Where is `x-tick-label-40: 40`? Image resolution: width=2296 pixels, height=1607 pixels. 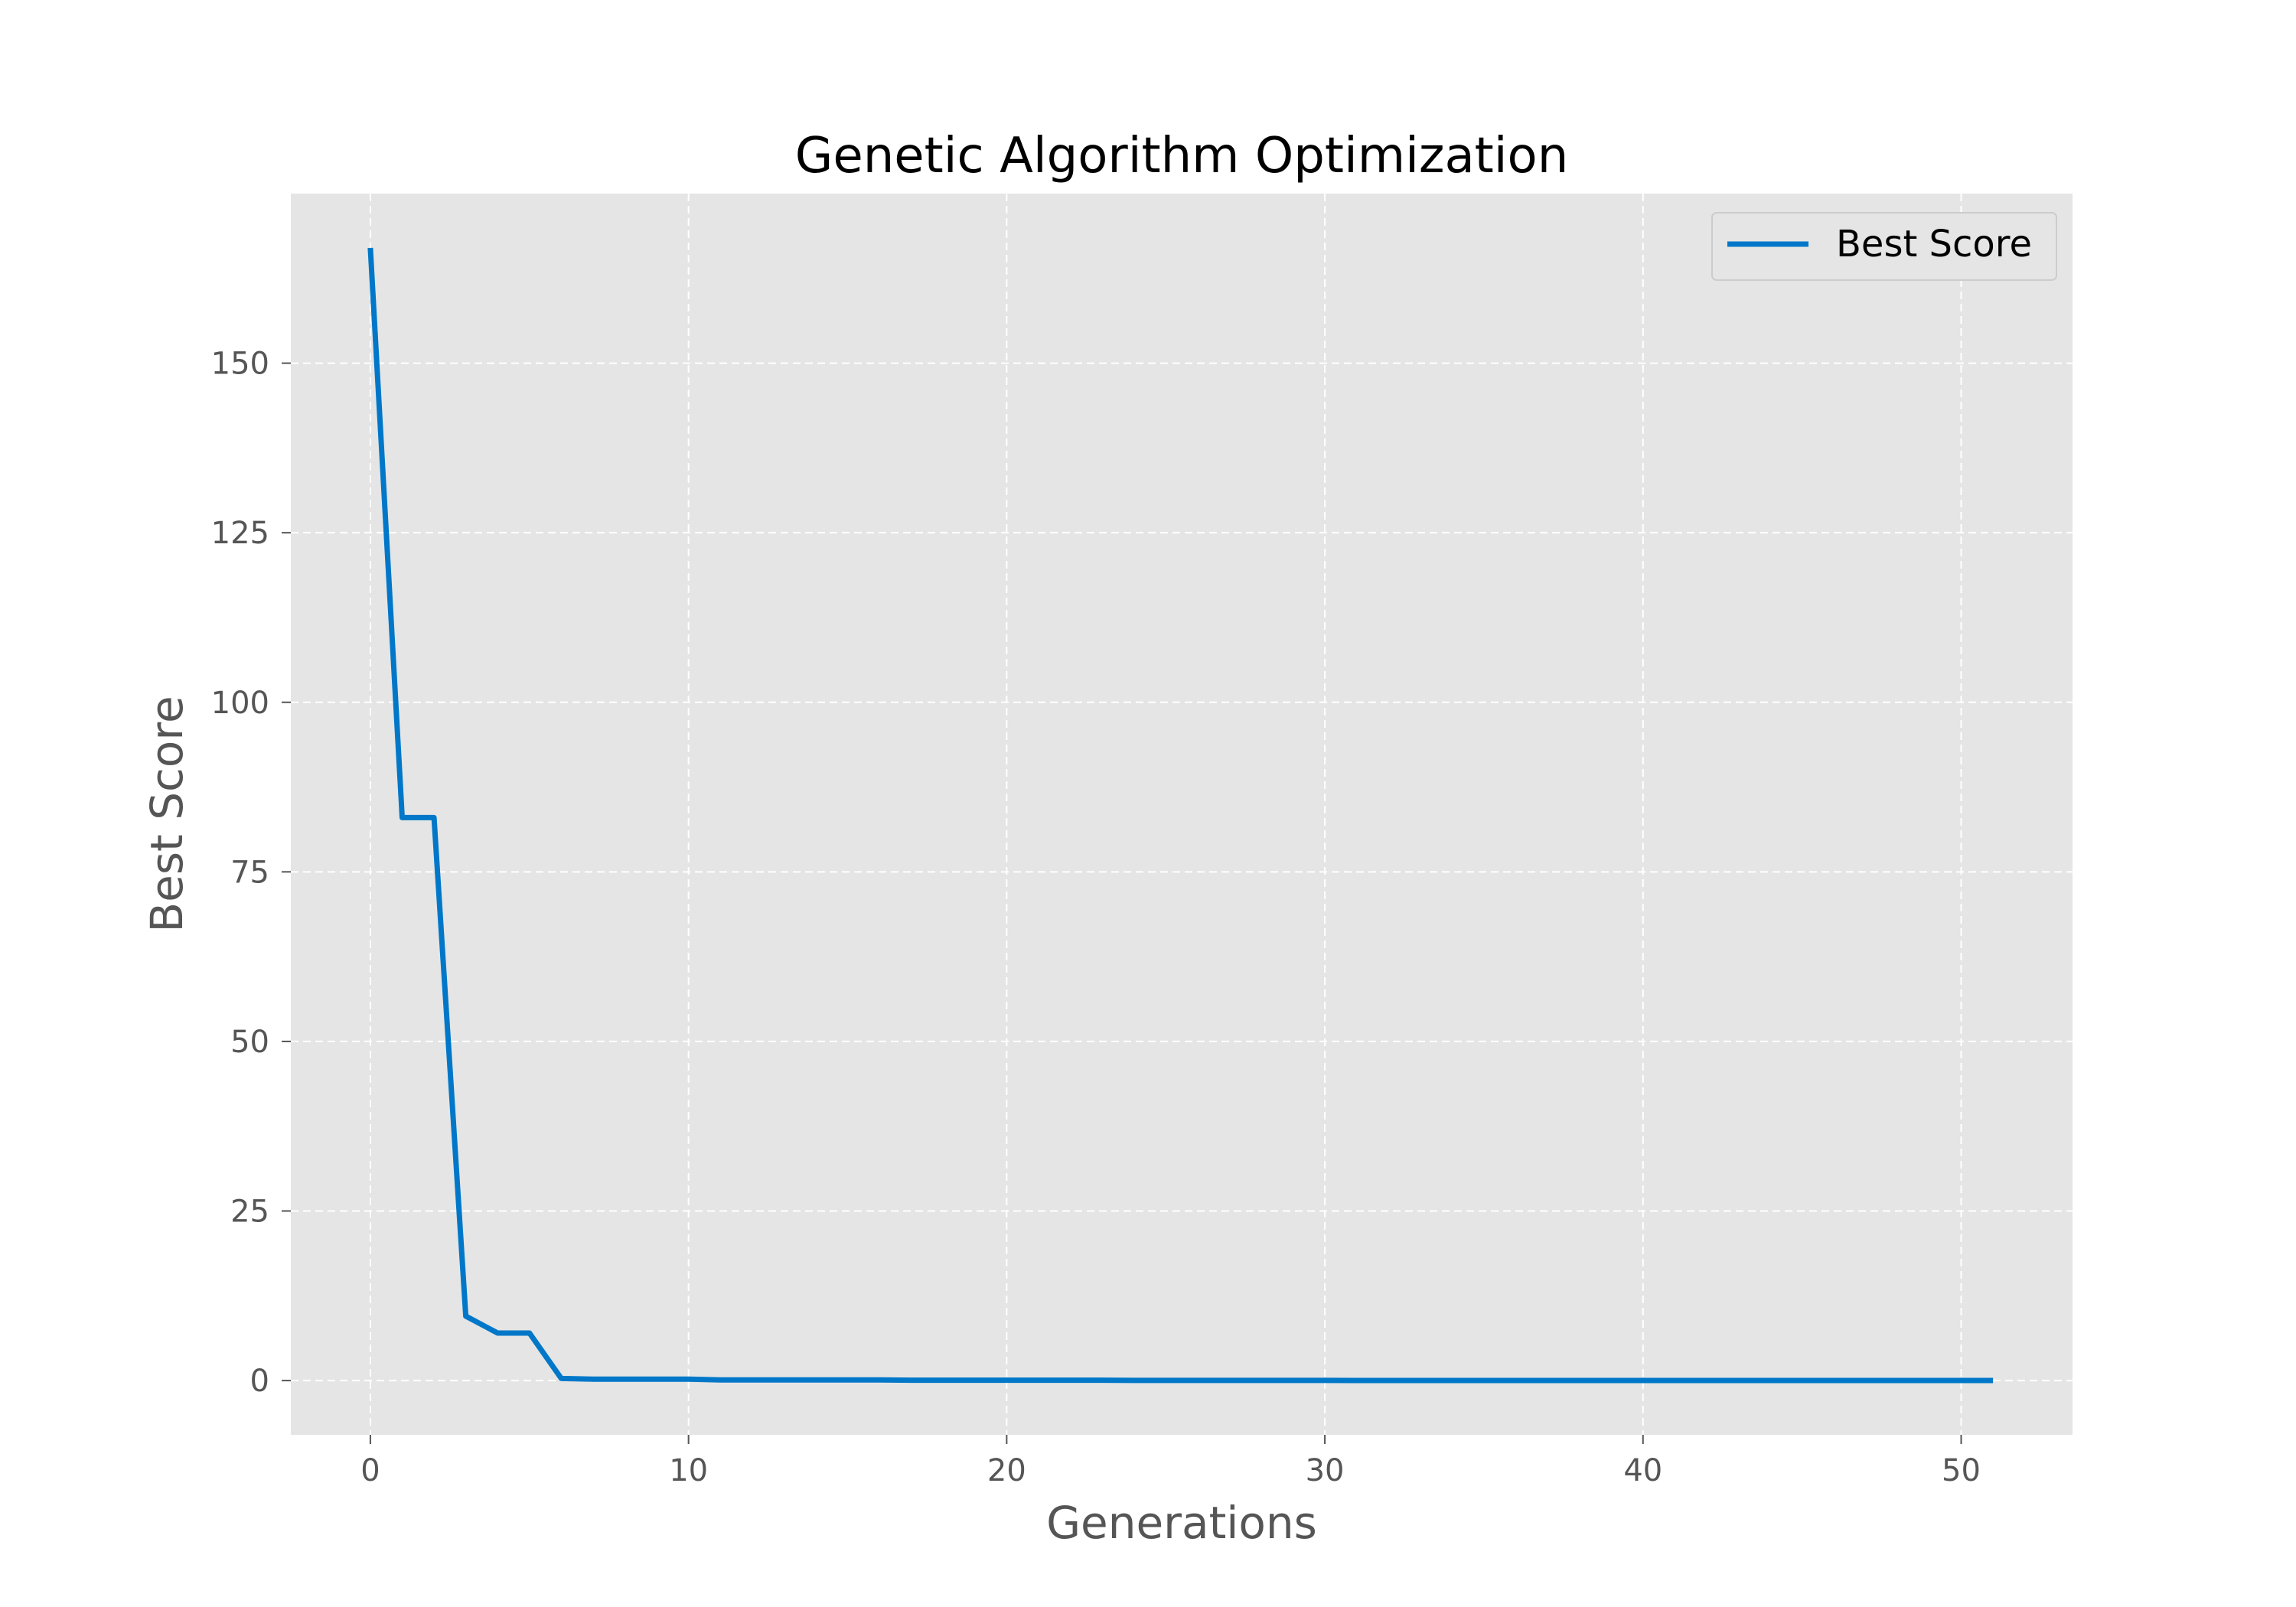 x-tick-label-40: 40 is located at coordinates (1642, 1470).